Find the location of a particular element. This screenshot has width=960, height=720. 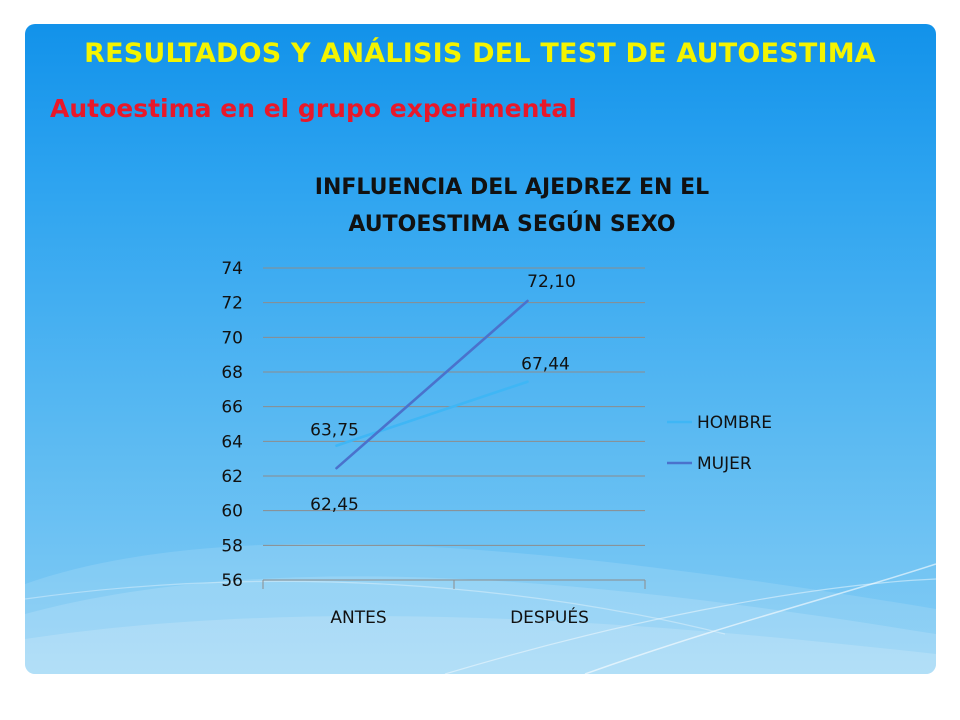

y-tick-label: 60 is located at coordinates (232, 512).